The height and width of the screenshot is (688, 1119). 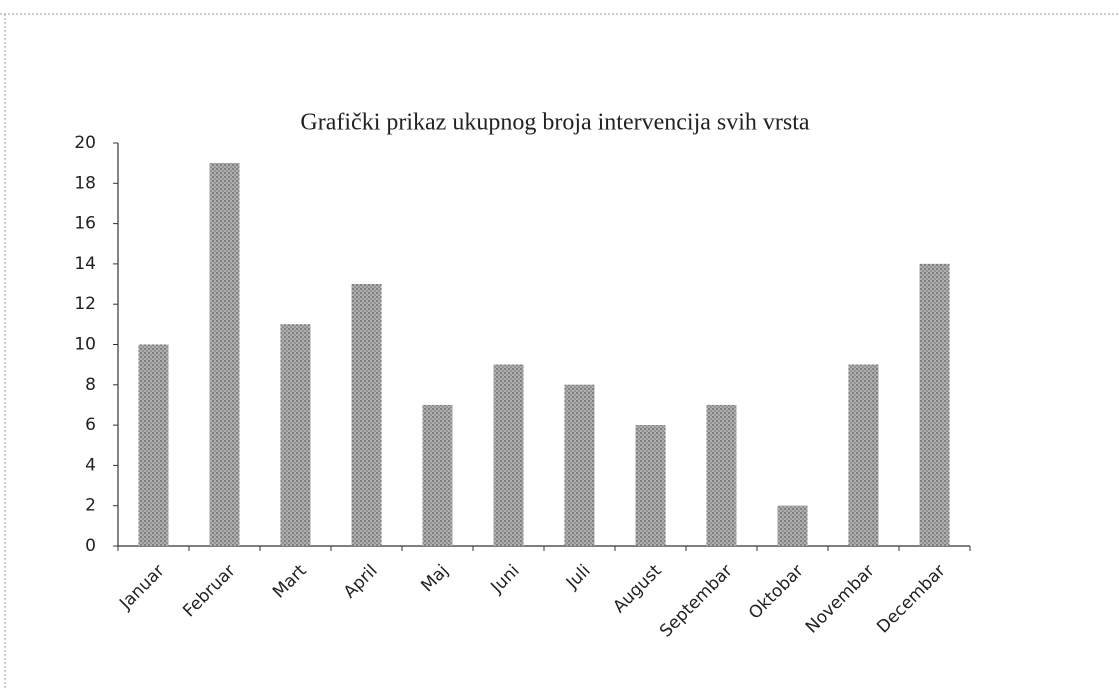 What do you see at coordinates (637, 589) in the screenshot?
I see `x-tick-label: August` at bounding box center [637, 589].